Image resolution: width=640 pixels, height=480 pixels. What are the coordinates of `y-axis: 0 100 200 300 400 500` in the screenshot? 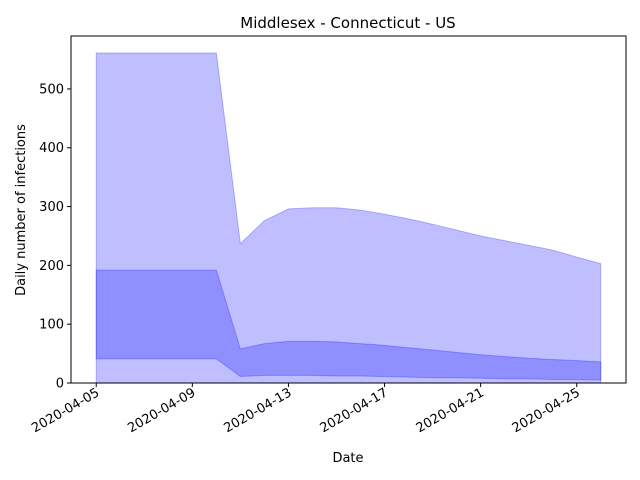 It's located at (55, 237).